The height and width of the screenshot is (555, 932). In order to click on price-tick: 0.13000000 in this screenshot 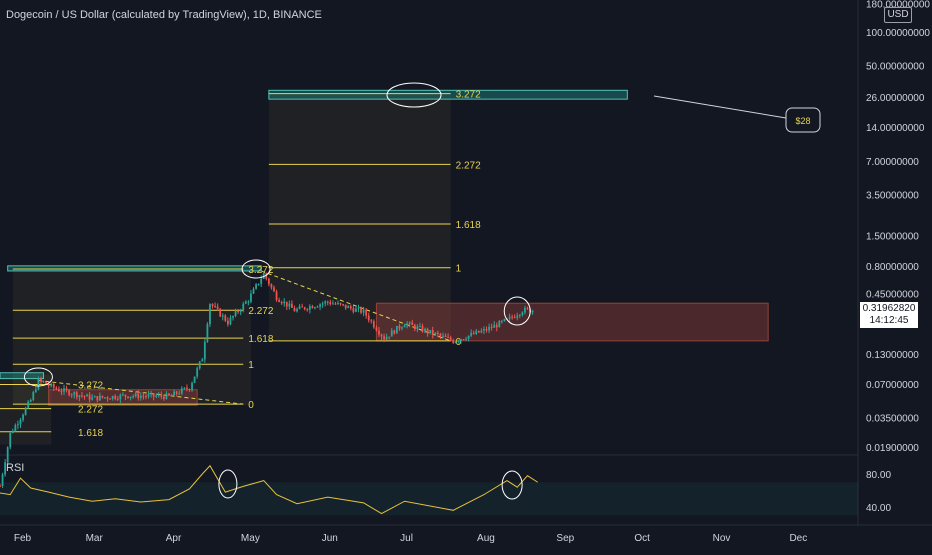, I will do `click(892, 355)`.